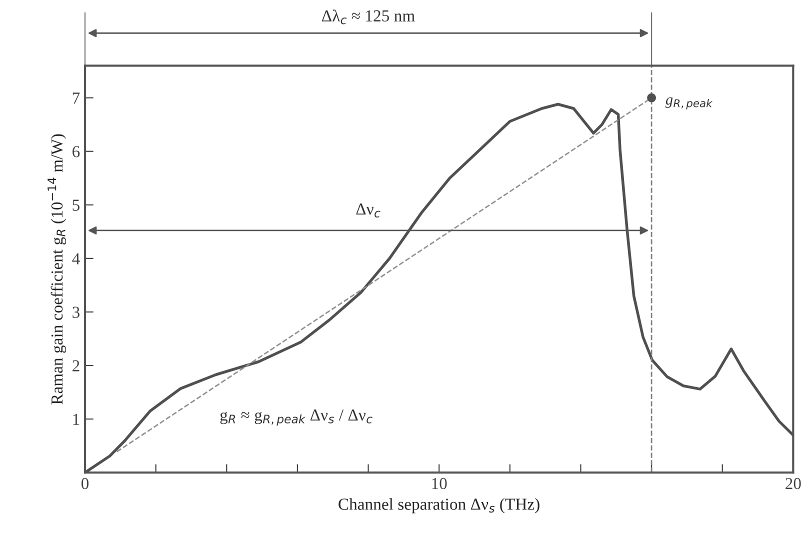  What do you see at coordinates (793, 484) in the screenshot?
I see `x-tick-label: 20` at bounding box center [793, 484].